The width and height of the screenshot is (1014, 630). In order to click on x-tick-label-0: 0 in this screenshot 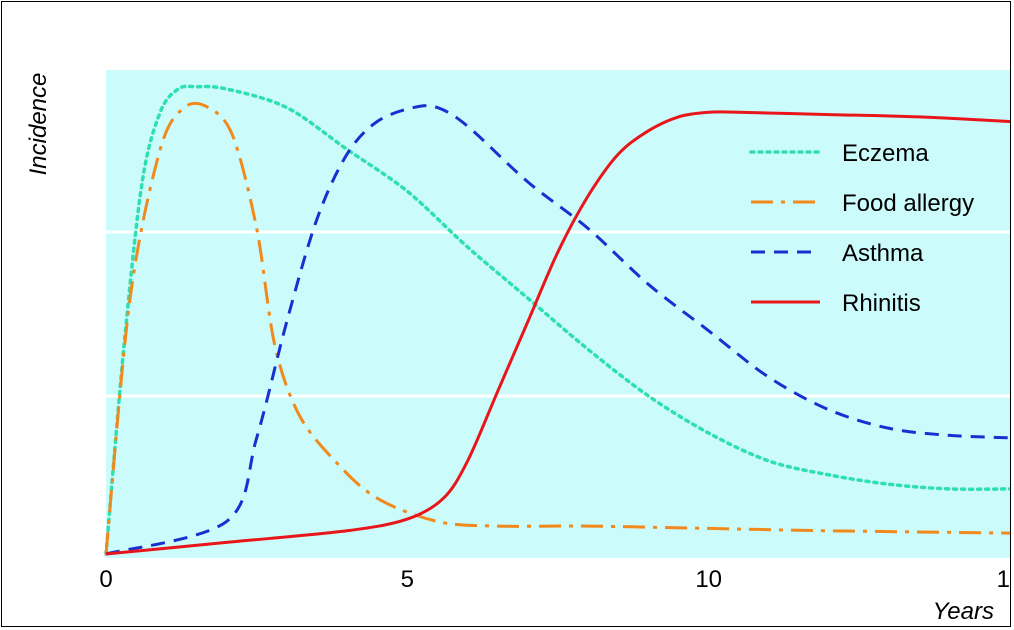, I will do `click(105, 579)`.